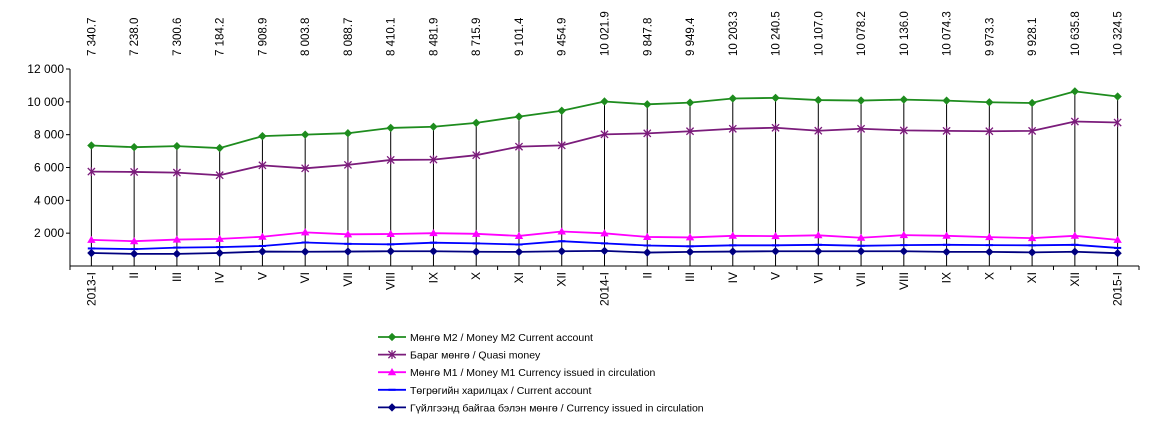  What do you see at coordinates (475, 356) in the screenshot?
I see `legend-label: Бараг мөнгө / Quasi money` at bounding box center [475, 356].